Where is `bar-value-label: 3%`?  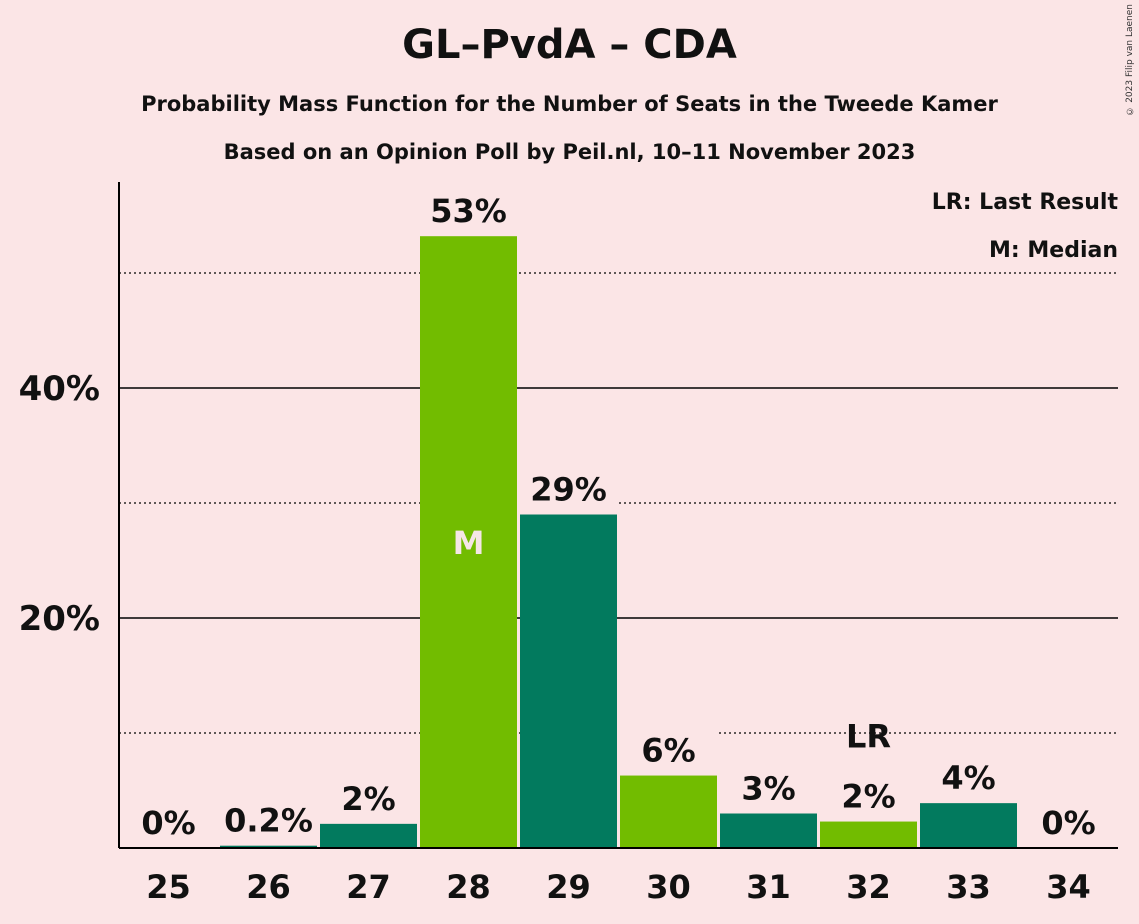
bar-value-label: 3% is located at coordinates (768, 789).